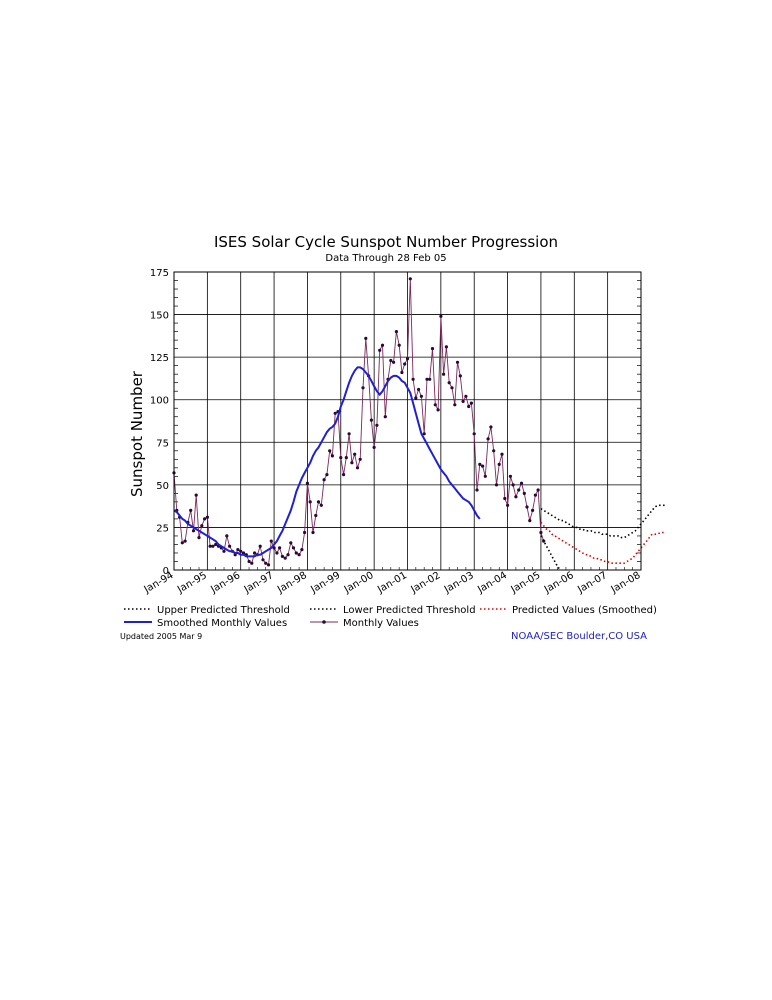 This screenshot has width=772, height=1000. What do you see at coordinates (551, 553) in the screenshot?
I see `series-lower-predicted-threshold` at bounding box center [551, 553].